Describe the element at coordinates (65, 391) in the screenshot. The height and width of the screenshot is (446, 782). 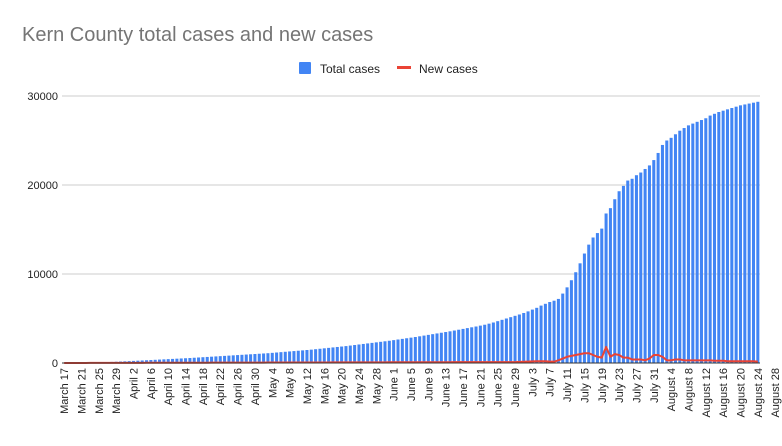
I see `x-tick-label: March 17` at that location.